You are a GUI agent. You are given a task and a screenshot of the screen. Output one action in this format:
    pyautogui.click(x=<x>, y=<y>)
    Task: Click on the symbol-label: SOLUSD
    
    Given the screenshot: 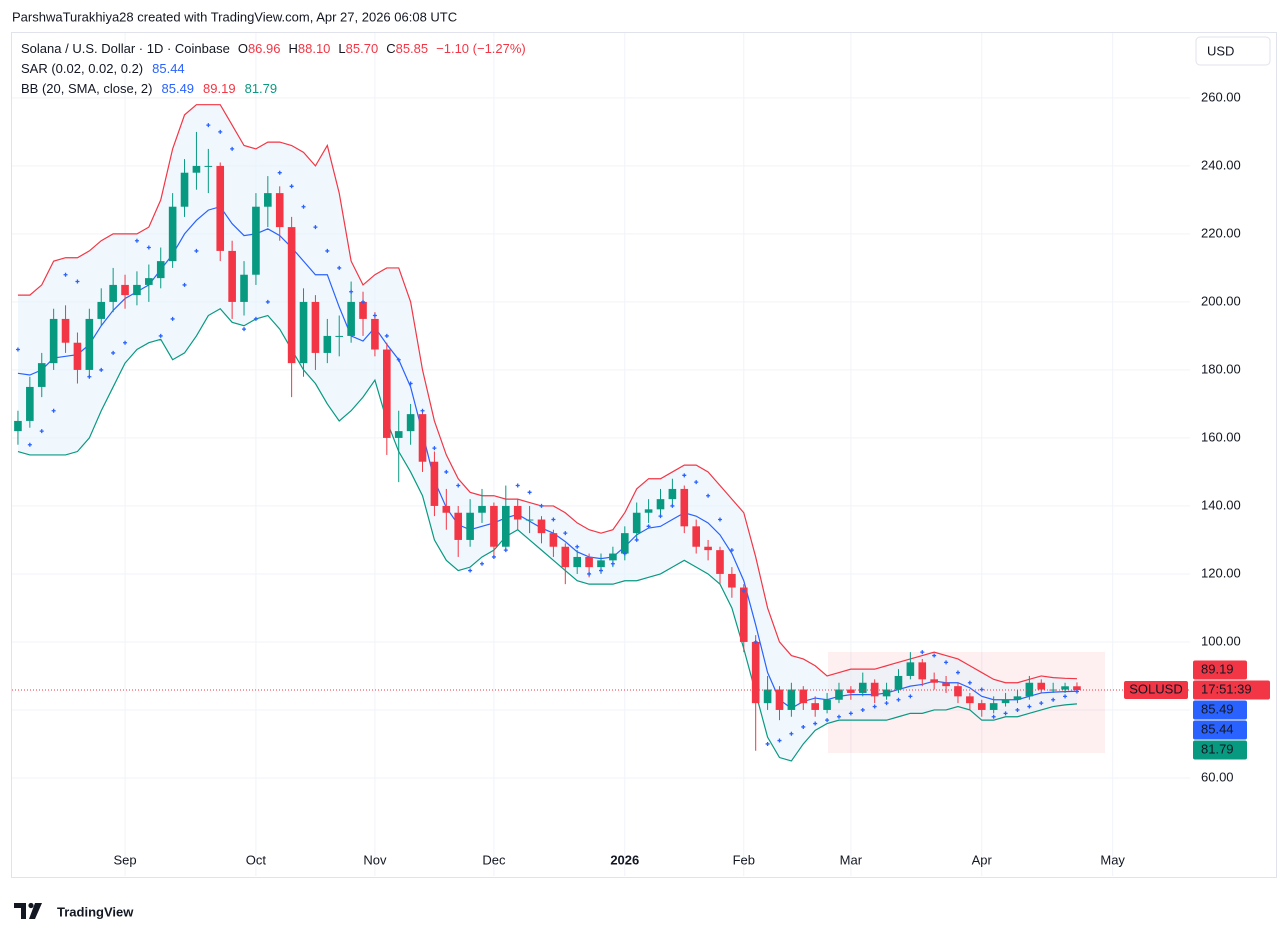 What is the action you would take?
    pyautogui.click(x=1155, y=688)
    